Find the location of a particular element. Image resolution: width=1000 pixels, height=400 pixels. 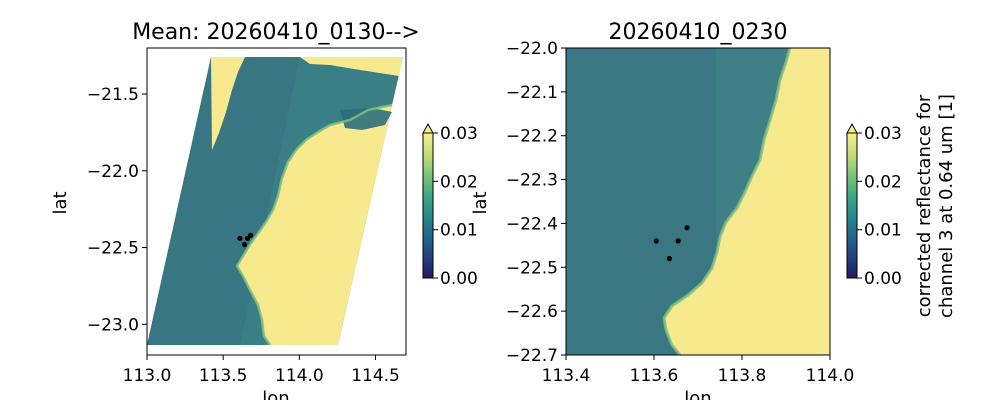

left-x-tick-label: 113.5 is located at coordinates (223, 376).